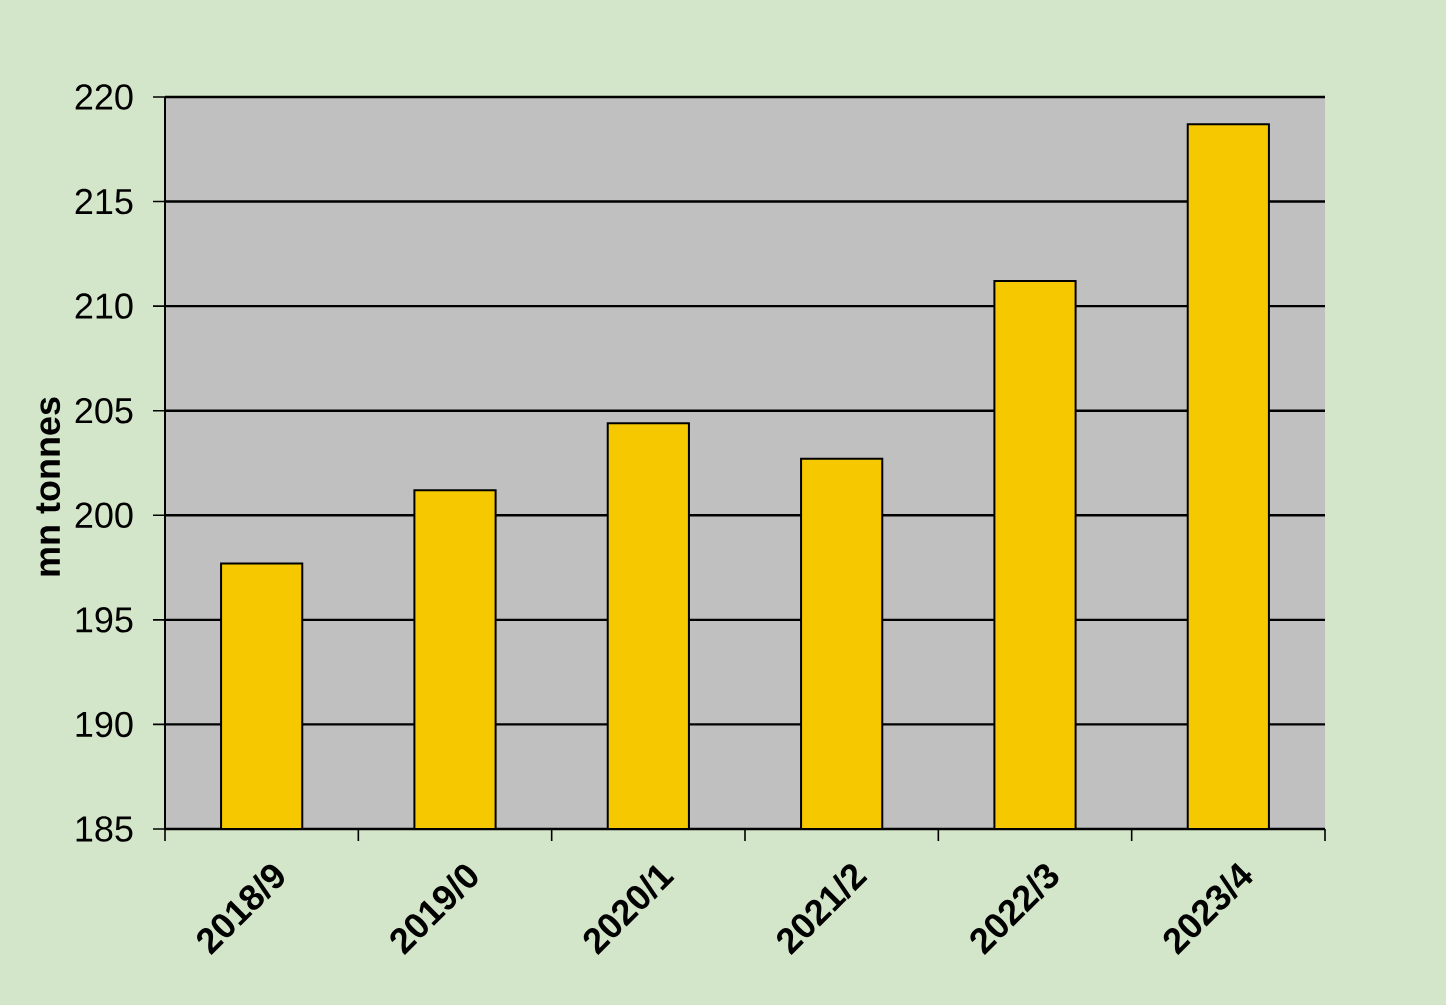 The image size is (1446, 1005). What do you see at coordinates (104, 306) in the screenshot?
I see `y-tick-label: 210` at bounding box center [104, 306].